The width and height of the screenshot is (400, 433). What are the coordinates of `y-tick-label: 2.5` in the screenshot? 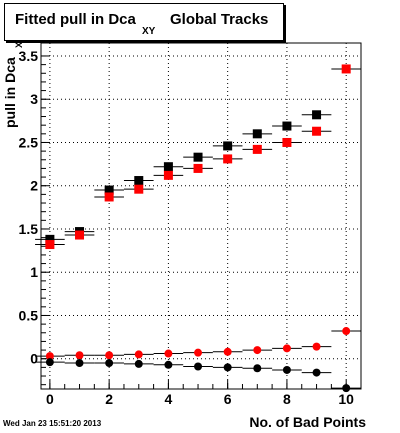 It's located at (29, 142).